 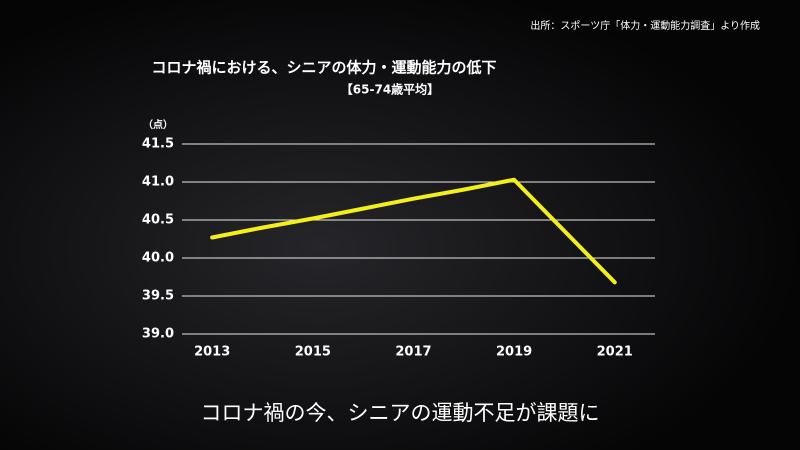 What do you see at coordinates (645, 25) in the screenshot?
I see `source: 出所：スポーツ庁「体力・運動能力調査」より作成` at bounding box center [645, 25].